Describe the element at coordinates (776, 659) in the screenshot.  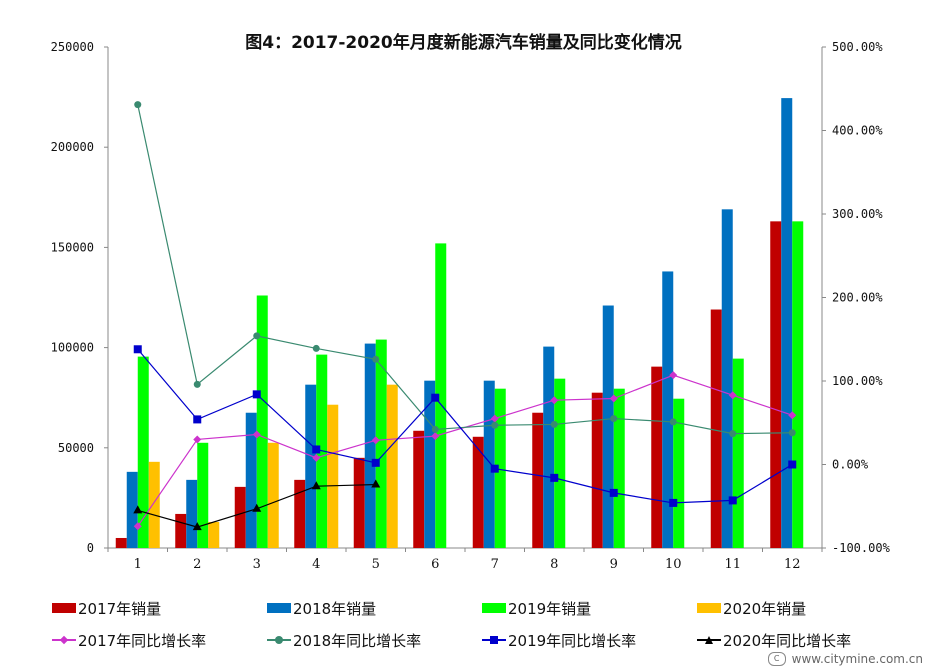
I see `citymine-logo-icon: C` at that location.